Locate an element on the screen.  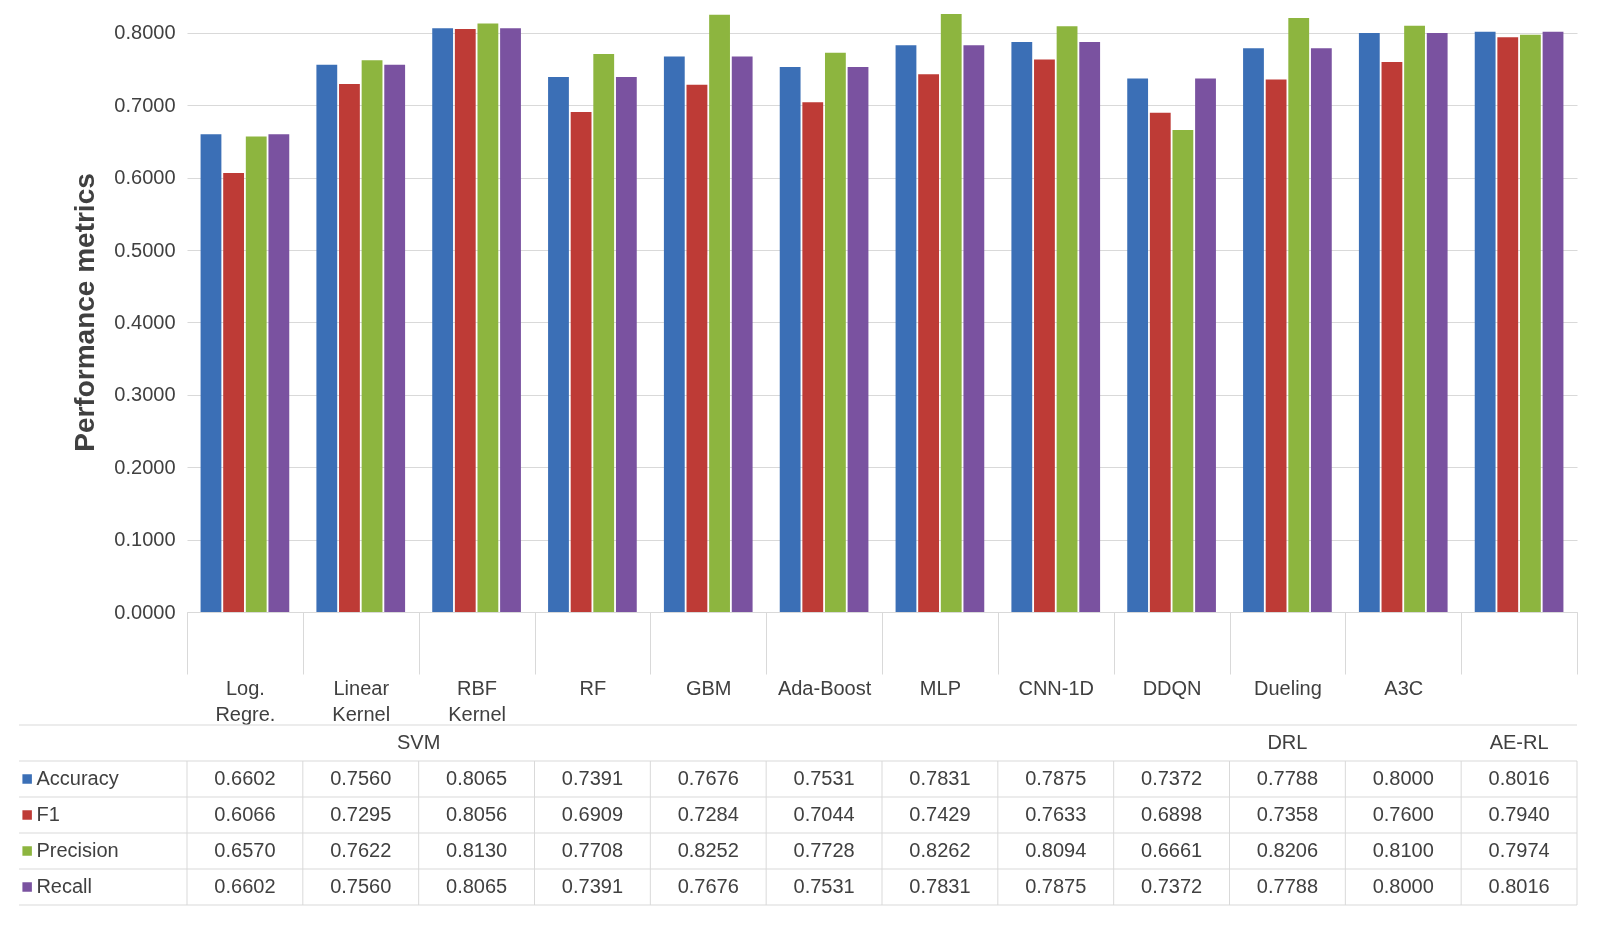
y-tick-label: 0.7000 is located at coordinates (145, 104).